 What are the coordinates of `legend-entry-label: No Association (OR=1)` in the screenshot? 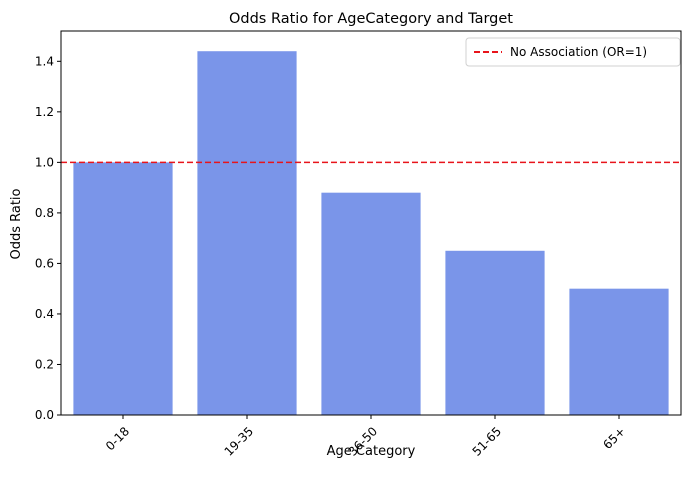 It's located at (578, 52).